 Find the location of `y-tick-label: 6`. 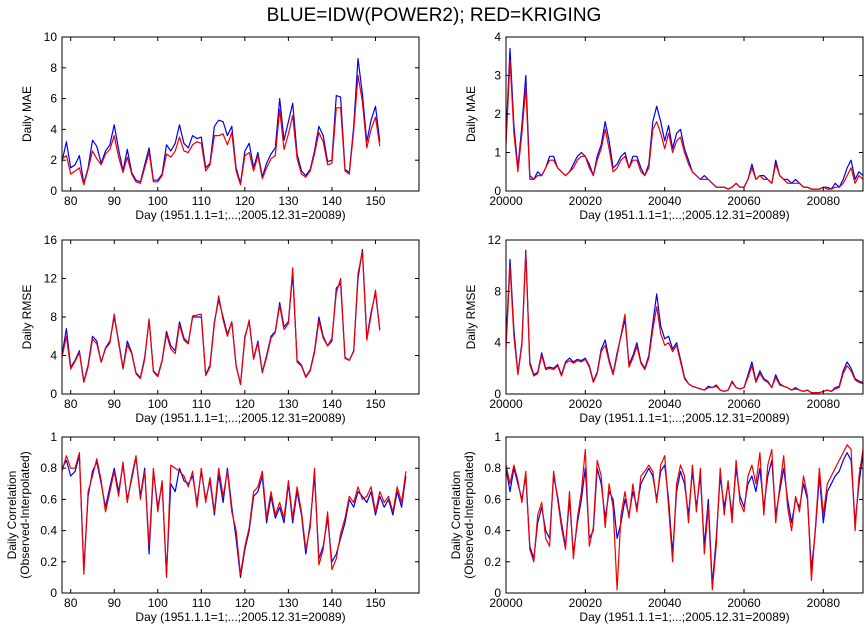

y-tick-label: 6 is located at coordinates (53, 99).